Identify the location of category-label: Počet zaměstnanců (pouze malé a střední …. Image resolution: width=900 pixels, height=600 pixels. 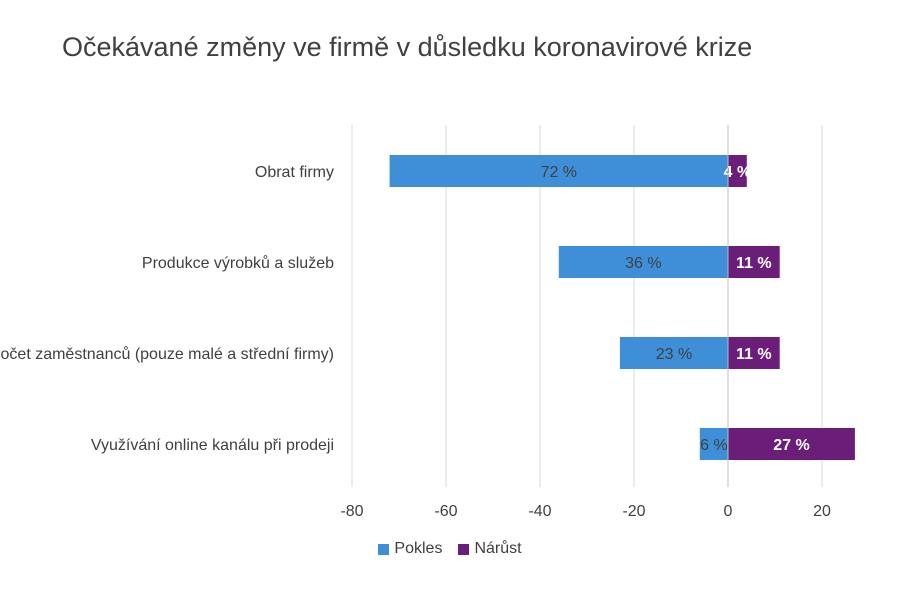
(167, 354).